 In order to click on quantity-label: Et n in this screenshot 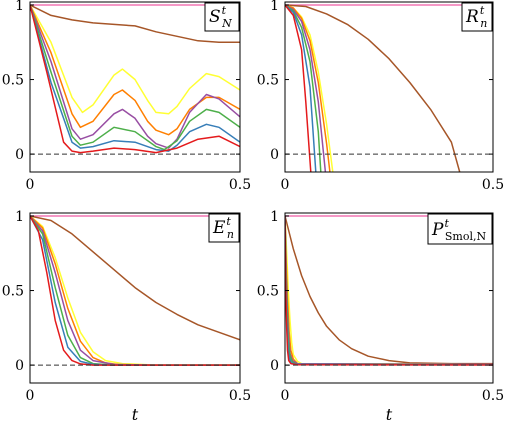, I will do `click(223, 228)`.